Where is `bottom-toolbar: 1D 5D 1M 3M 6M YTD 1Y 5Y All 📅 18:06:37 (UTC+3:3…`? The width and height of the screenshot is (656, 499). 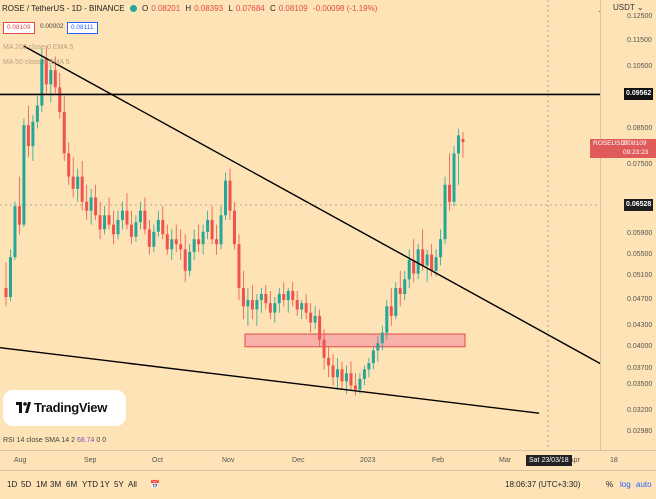
bottom-toolbar: 1D 5D 1M 3M 6M YTD 1Y 5Y All 📅 18:06:37 (UTC+3:3… is located at coordinates (328, 484).